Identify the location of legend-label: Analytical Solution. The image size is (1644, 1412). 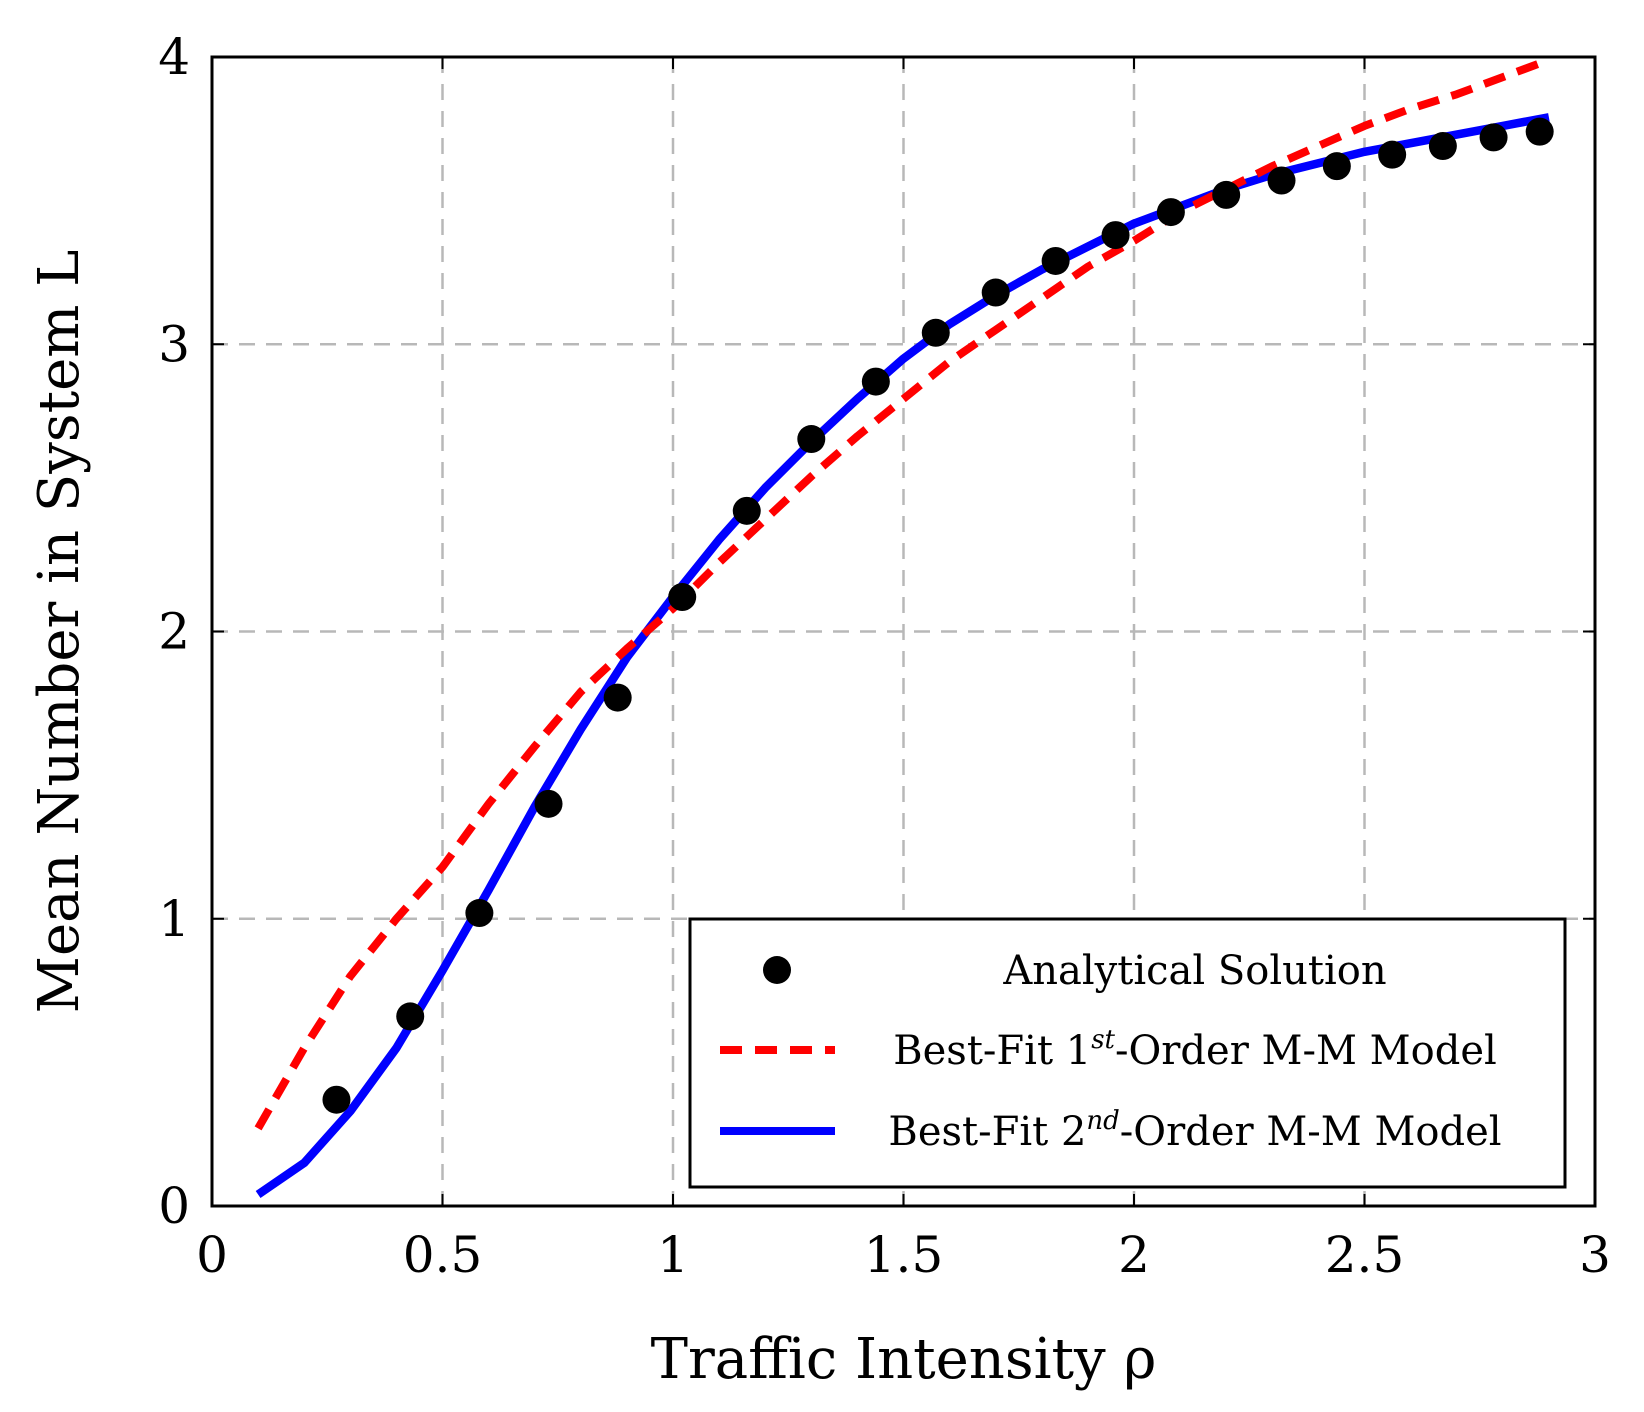
(1194, 971).